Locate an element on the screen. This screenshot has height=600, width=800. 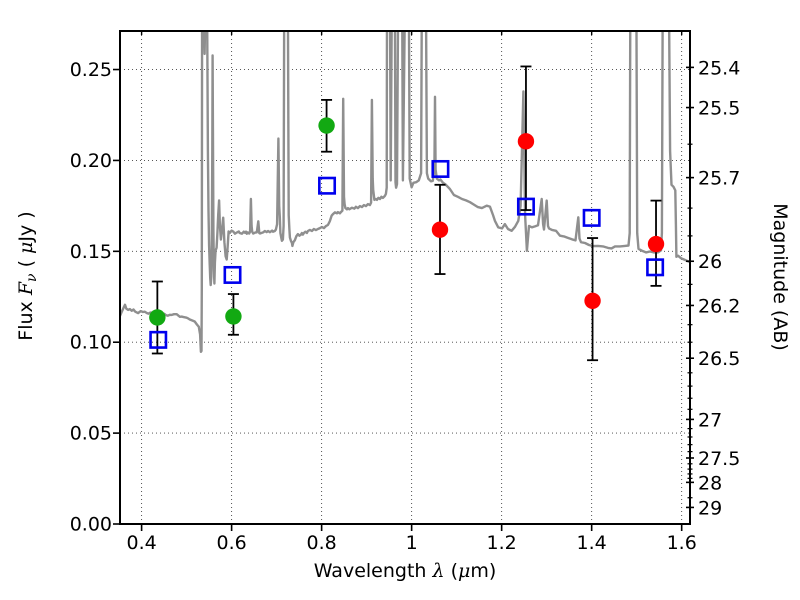
x-tick-label: 1.2 is located at coordinates (502, 543).